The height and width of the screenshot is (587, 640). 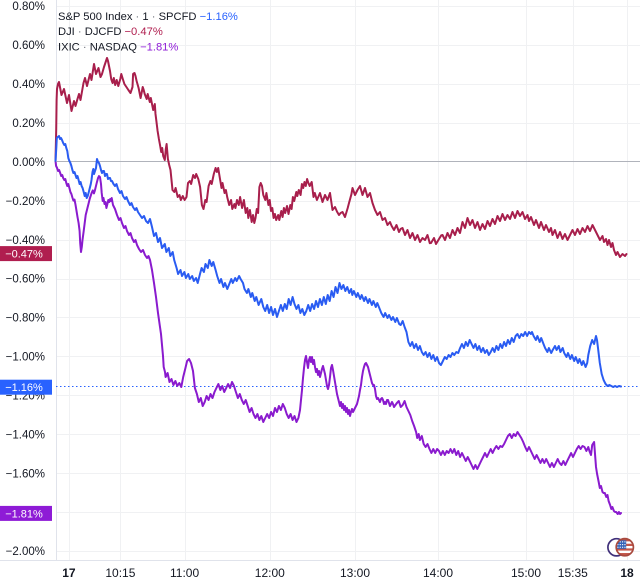 What do you see at coordinates (24, 514) in the screenshot?
I see `svg-text: −1.81%` at bounding box center [24, 514].